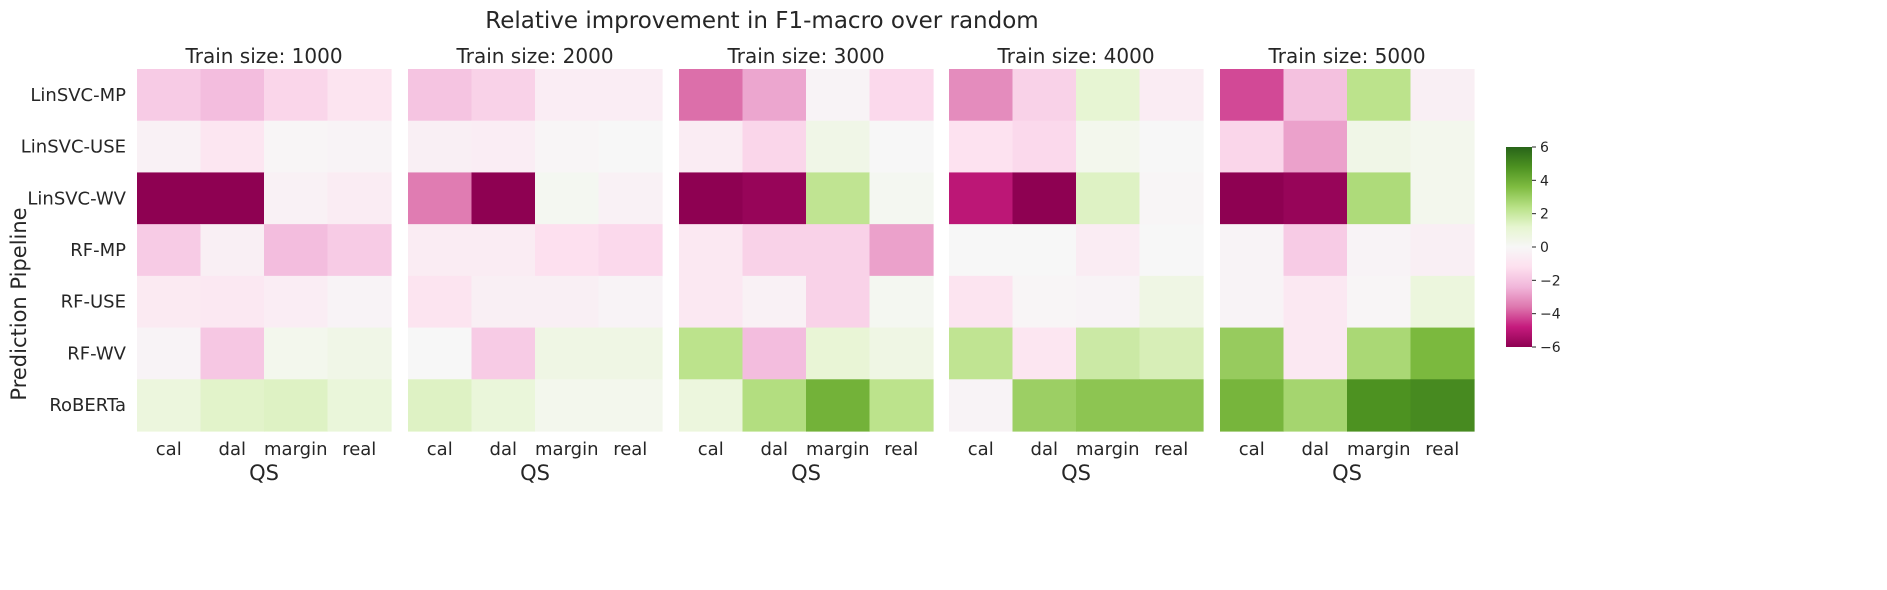 This screenshot has height=590, width=1887. I want to click on colorbar-tick-label: −4, so click(1550, 315).